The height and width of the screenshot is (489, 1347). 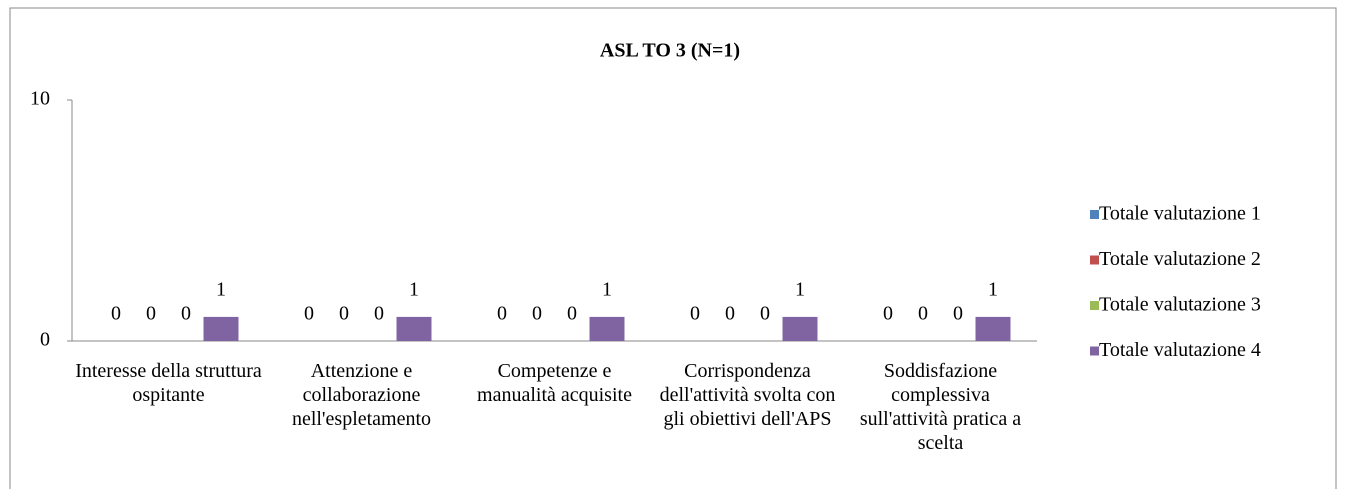 I want to click on legend-label: Totale valutazione 4, so click(x=1180, y=350).